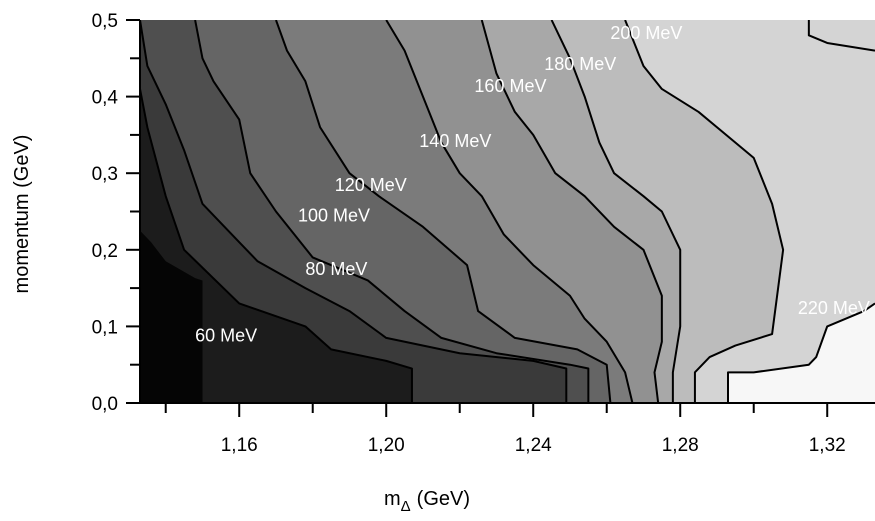  Describe the element at coordinates (105, 21) in the screenshot. I see `y-tick-label: 0,5` at that location.